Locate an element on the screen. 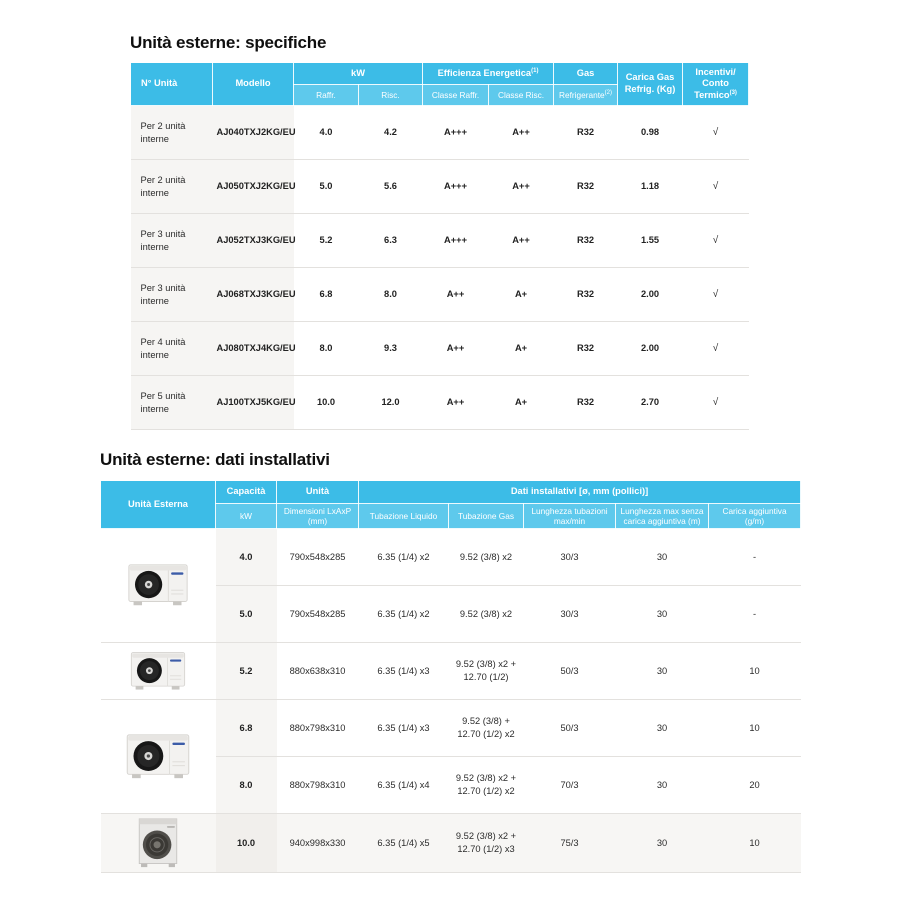  header-capacita-kw: kW is located at coordinates (246, 516).